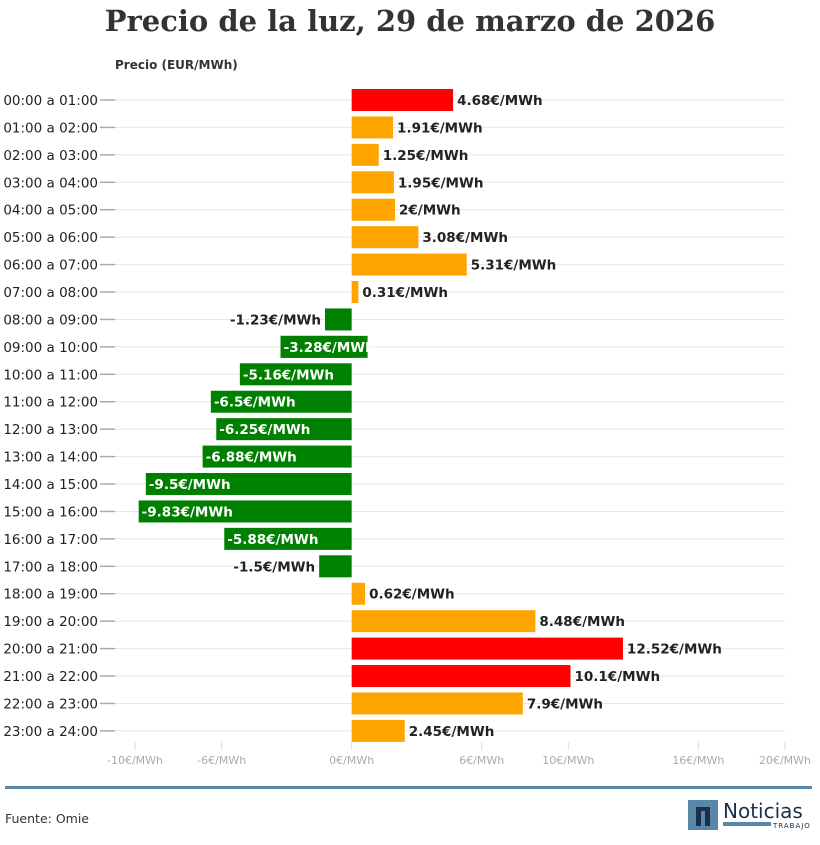  Describe the element at coordinates (50, 732) in the screenshot. I see `category-label: 23:00 a 24:00` at that location.